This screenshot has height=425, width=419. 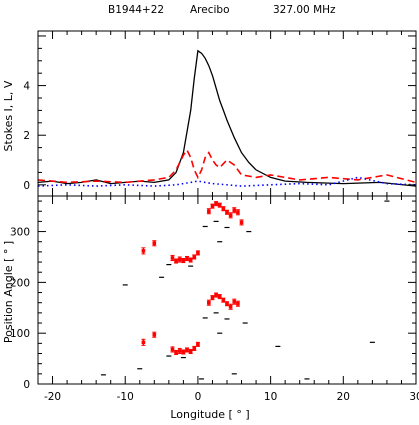 I want to click on top-ylabel: Stokes I, L, V, so click(x=8, y=115).